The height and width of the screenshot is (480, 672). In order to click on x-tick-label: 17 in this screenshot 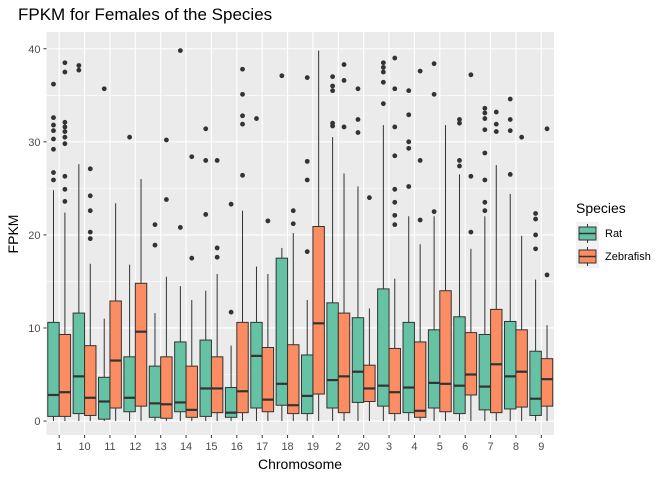, I will do `click(262, 447)`.